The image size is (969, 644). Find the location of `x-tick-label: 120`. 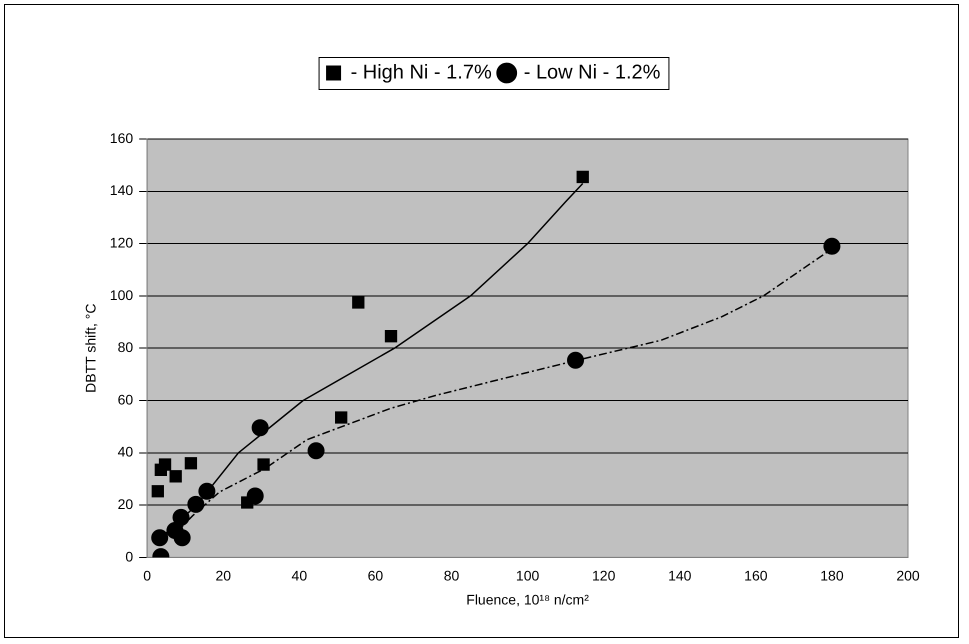

x-tick-label: 120 is located at coordinates (604, 576).